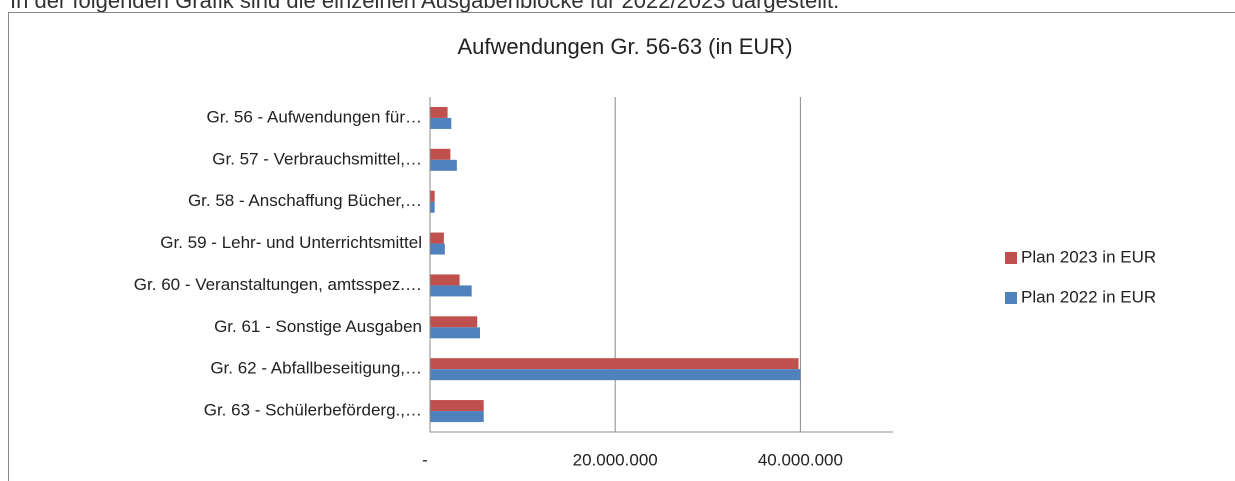 This screenshot has width=1235, height=481. I want to click on y-tick-label: Gr. 59 - Lehr- und Unterrichtsmittel, so click(291, 242).